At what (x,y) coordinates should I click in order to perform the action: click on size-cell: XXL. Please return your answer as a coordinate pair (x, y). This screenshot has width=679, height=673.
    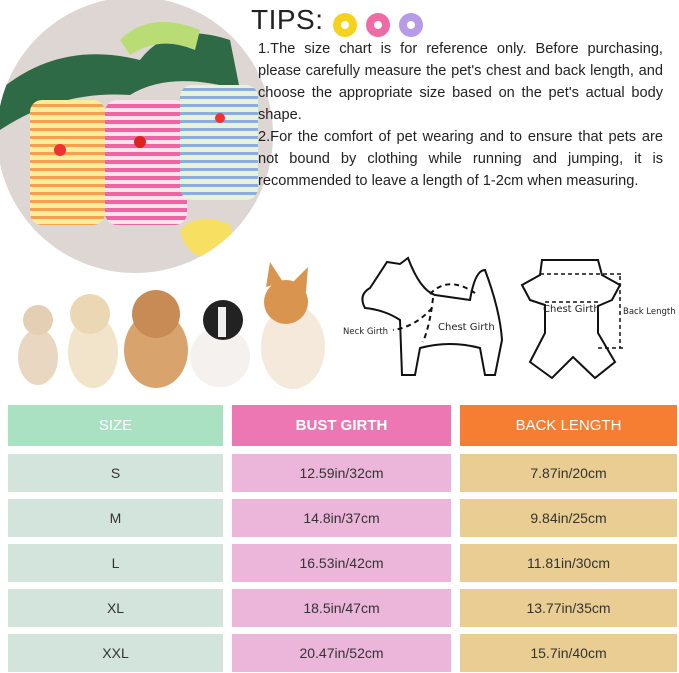
    Looking at the image, I should click on (115, 653).